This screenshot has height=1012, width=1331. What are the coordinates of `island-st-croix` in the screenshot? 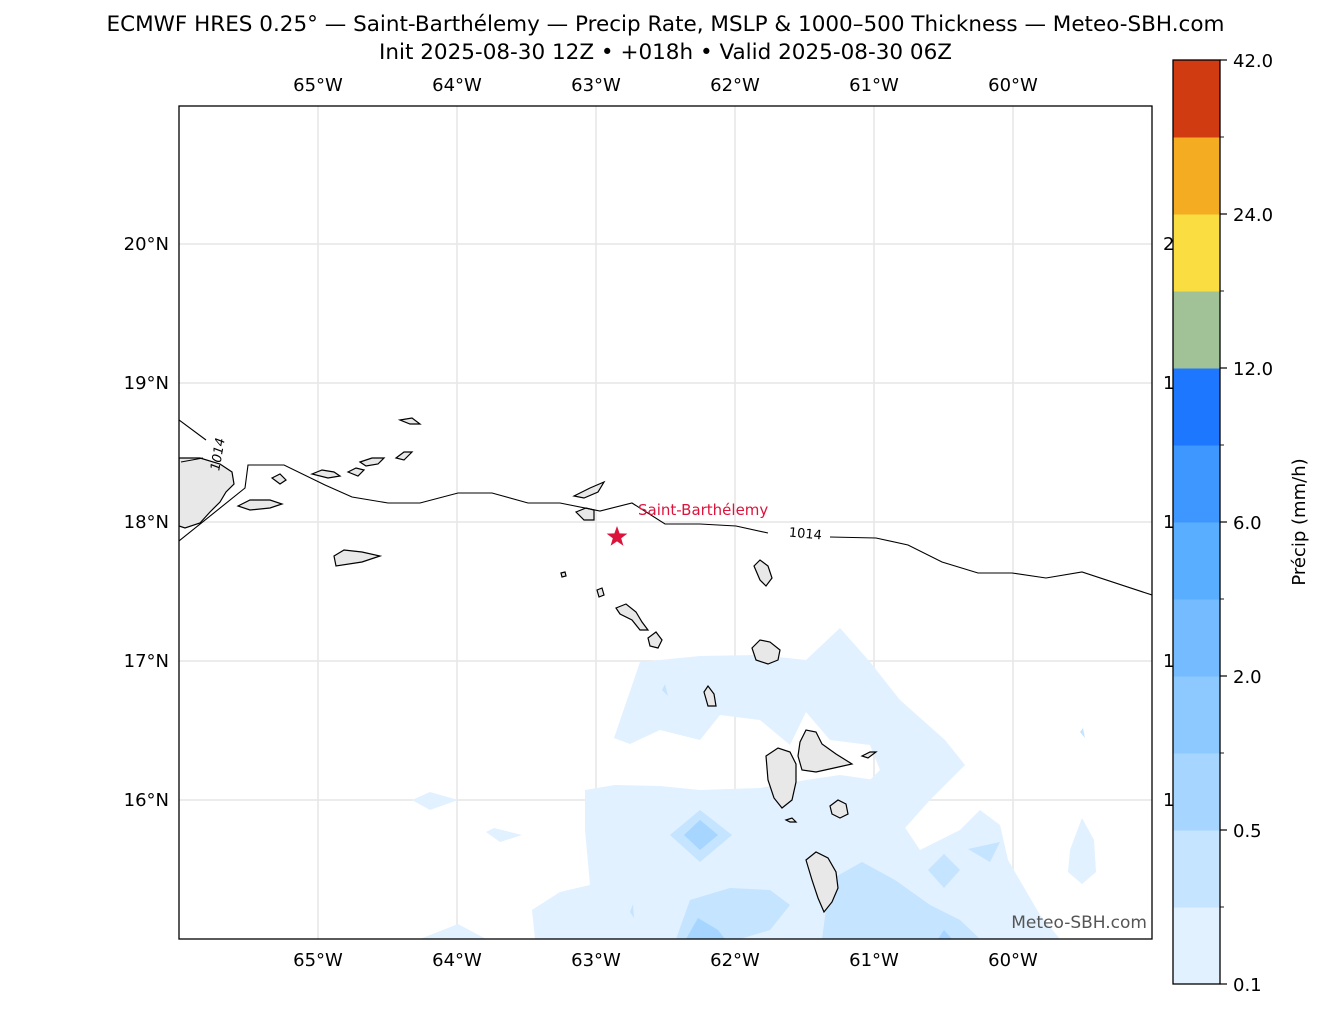 It's located at (358, 558).